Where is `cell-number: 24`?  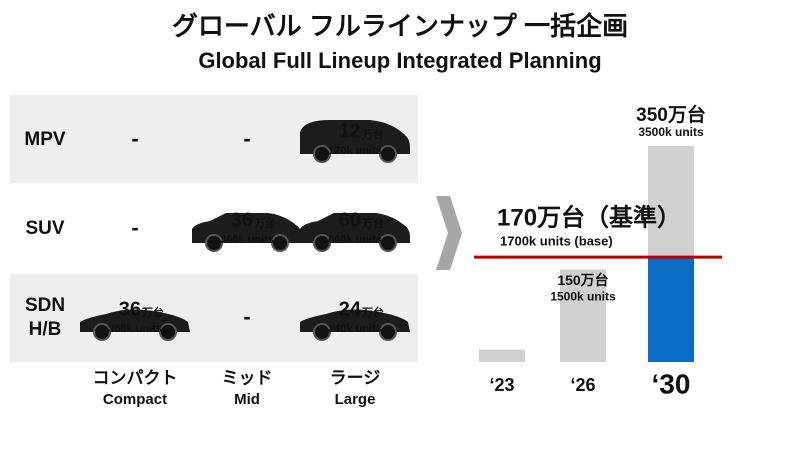 cell-number: 24 is located at coordinates (350, 309).